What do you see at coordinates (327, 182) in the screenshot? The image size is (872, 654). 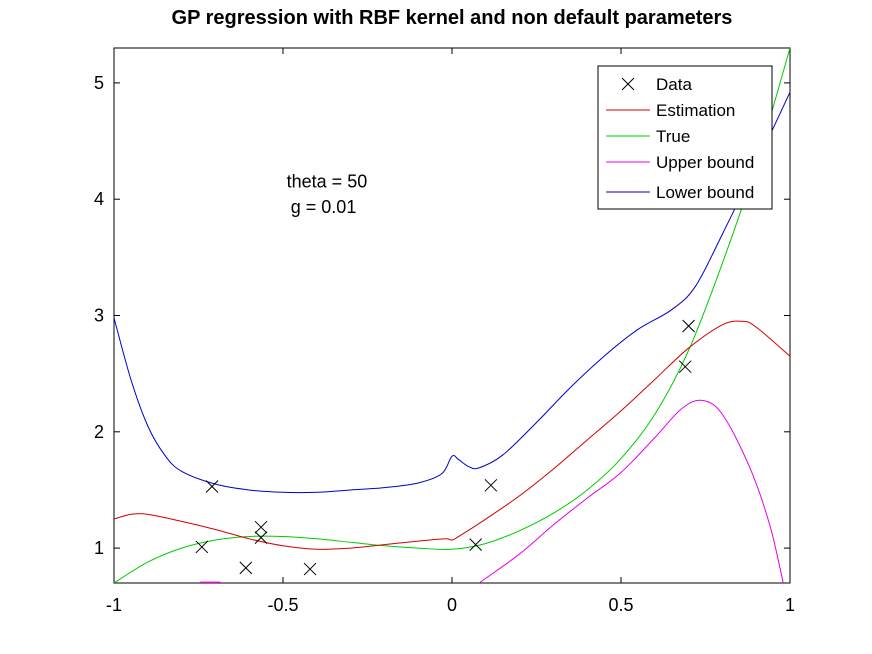 I see `annotation-text: theta = 50` at bounding box center [327, 182].